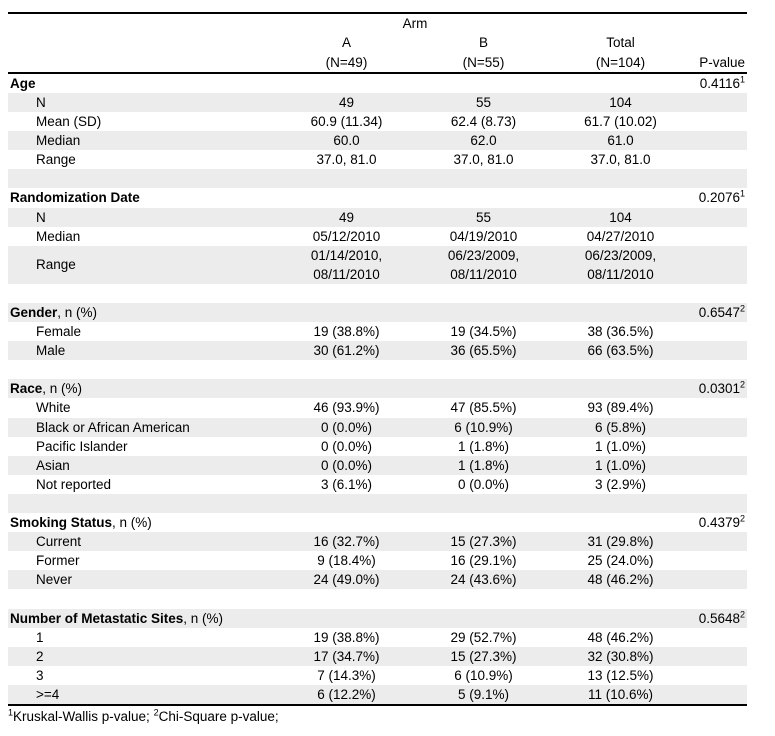 This screenshot has width=775, height=736. What do you see at coordinates (143, 465) in the screenshot?
I see `row-label: Asian` at bounding box center [143, 465].